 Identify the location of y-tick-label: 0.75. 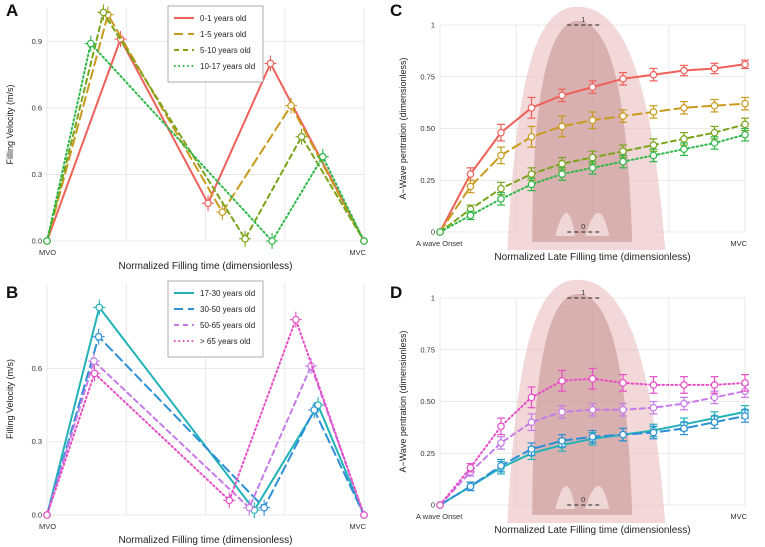
(427, 76).